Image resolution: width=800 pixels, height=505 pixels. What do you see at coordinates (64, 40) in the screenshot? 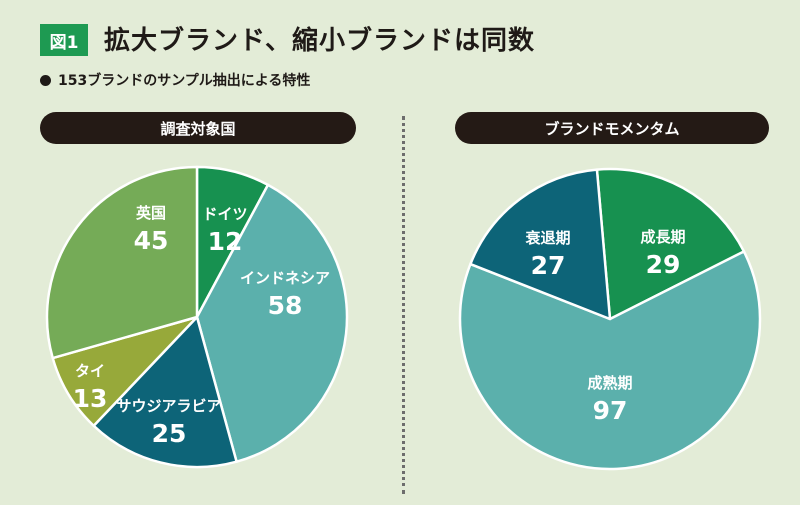
I see `figure-badge: 図1` at bounding box center [64, 40].